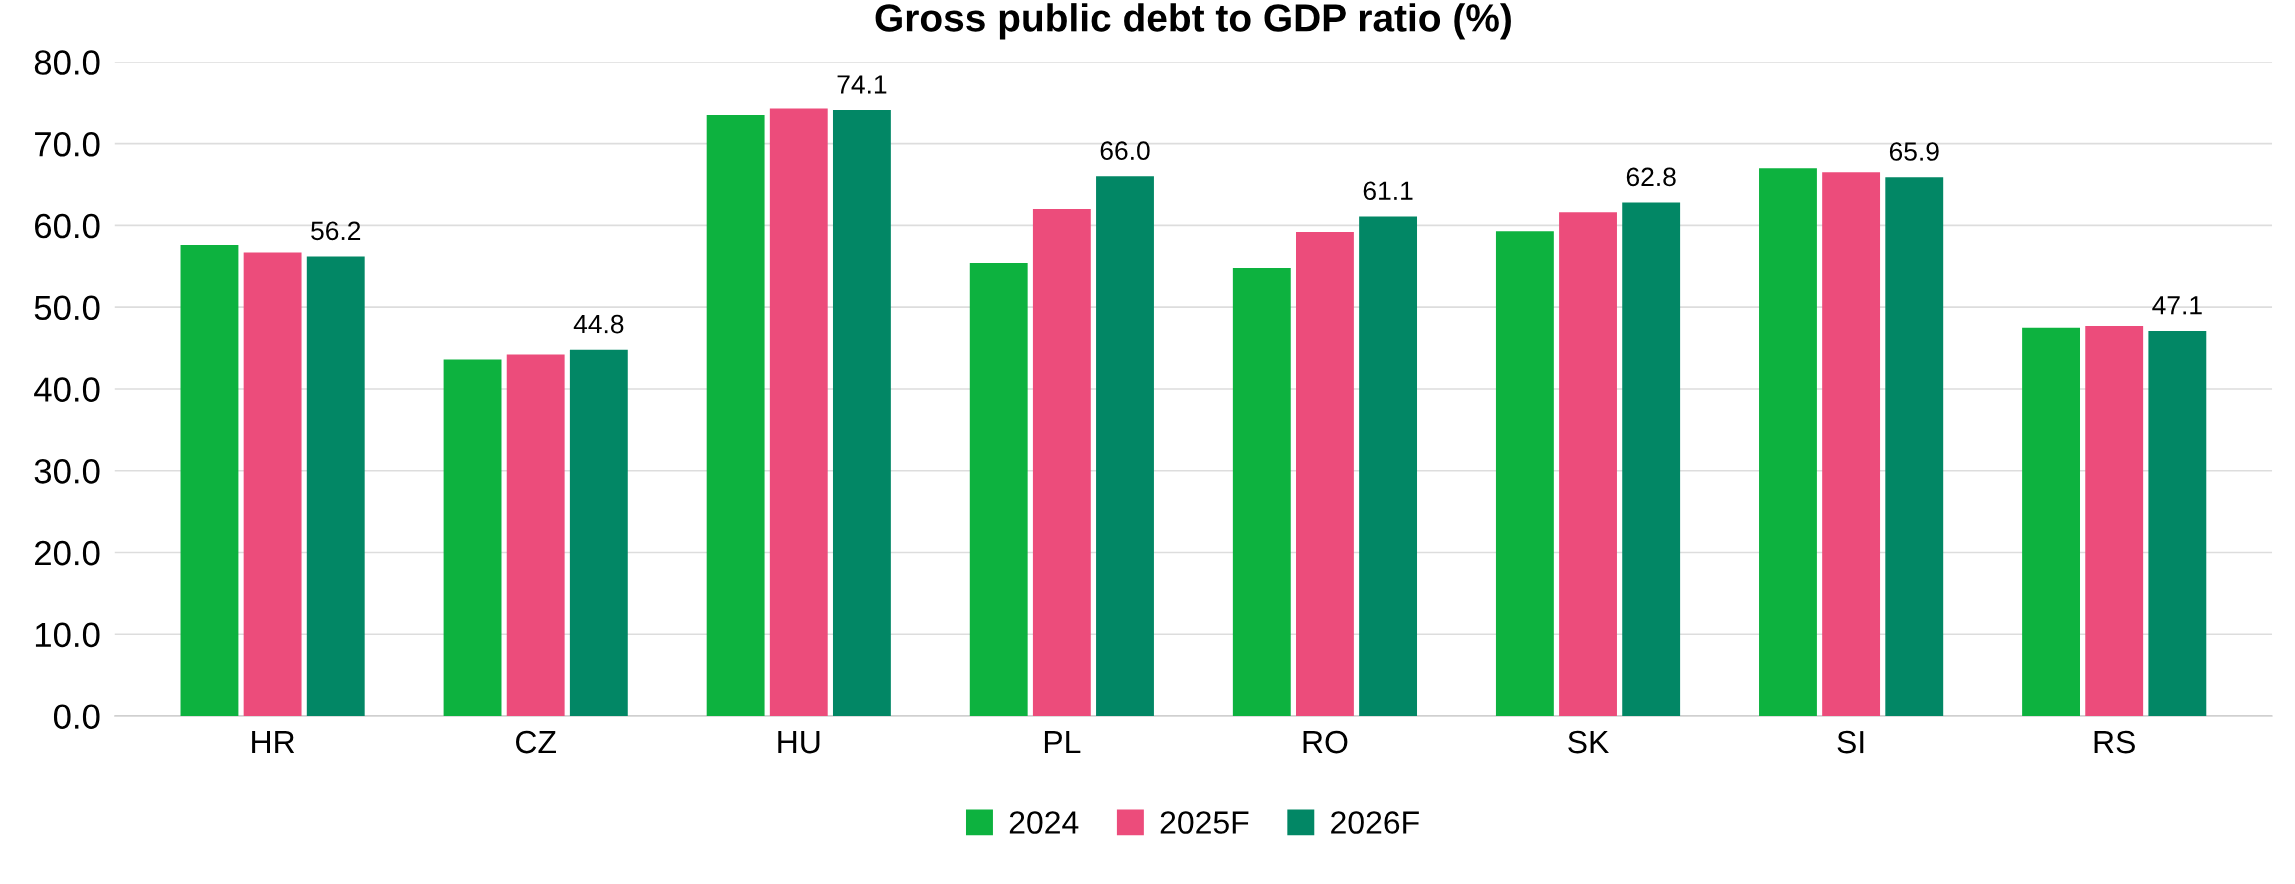 This screenshot has height=884, width=2295. Describe the element at coordinates (67, 389) in the screenshot. I see `y-tick-label: 40.0` at that location.